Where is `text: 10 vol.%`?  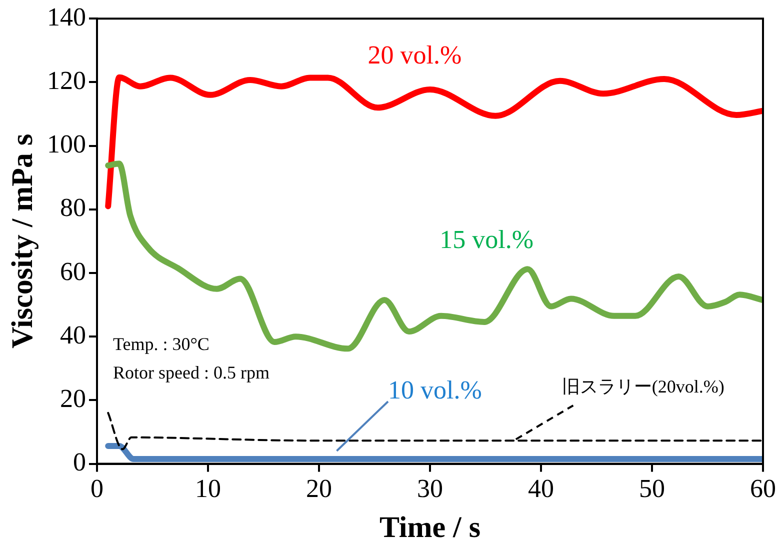
text: 10 vol.% is located at coordinates (435, 390).